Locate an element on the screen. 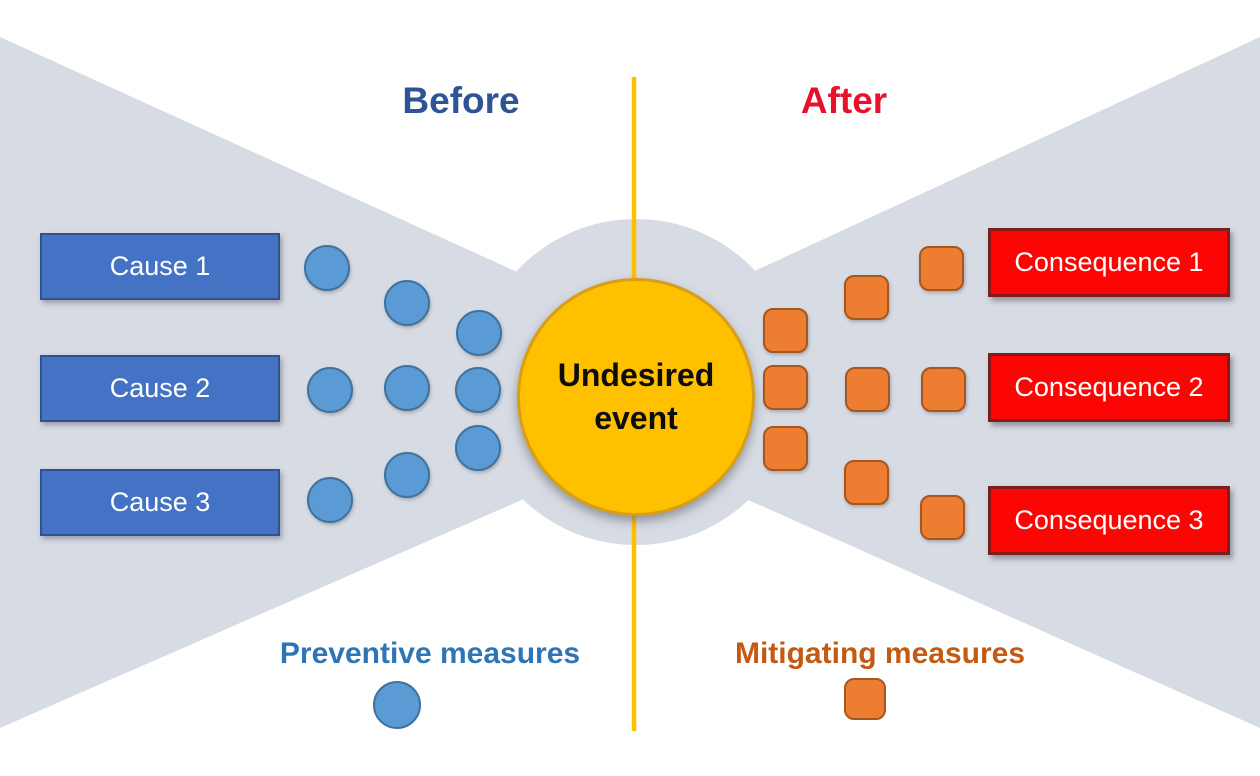 This screenshot has height=776, width=1260. cause-2-label: Cause 2 is located at coordinates (160, 388).